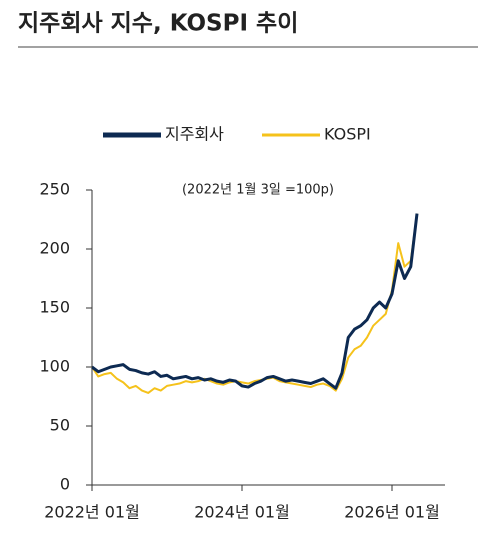  What do you see at coordinates (242, 512) in the screenshot?
I see `x-tick-label: 2024년 01월` at bounding box center [242, 512].